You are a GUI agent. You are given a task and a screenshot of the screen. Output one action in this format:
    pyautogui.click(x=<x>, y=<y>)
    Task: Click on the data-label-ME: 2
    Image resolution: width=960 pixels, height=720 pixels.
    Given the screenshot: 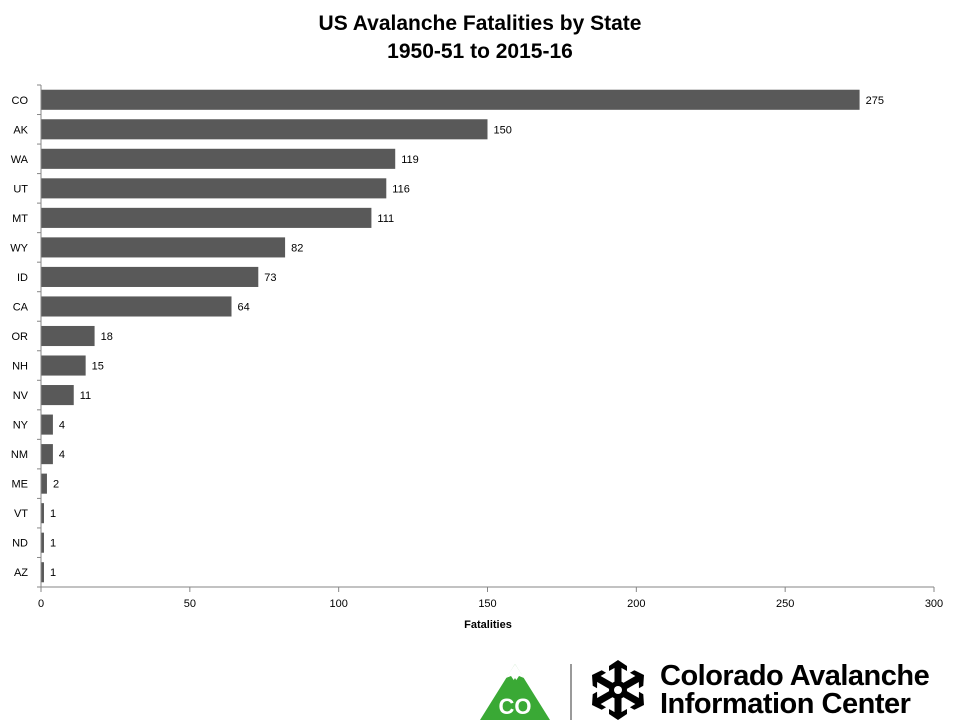 What is the action you would take?
    pyautogui.click(x=56, y=485)
    